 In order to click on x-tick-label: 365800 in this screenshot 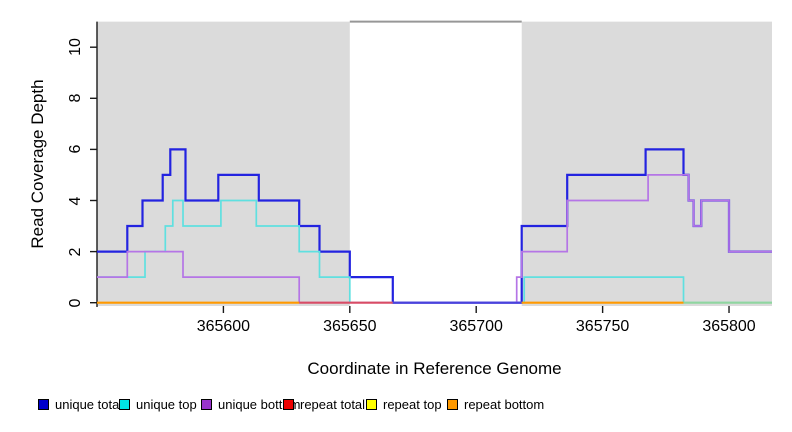, I will do `click(729, 326)`.